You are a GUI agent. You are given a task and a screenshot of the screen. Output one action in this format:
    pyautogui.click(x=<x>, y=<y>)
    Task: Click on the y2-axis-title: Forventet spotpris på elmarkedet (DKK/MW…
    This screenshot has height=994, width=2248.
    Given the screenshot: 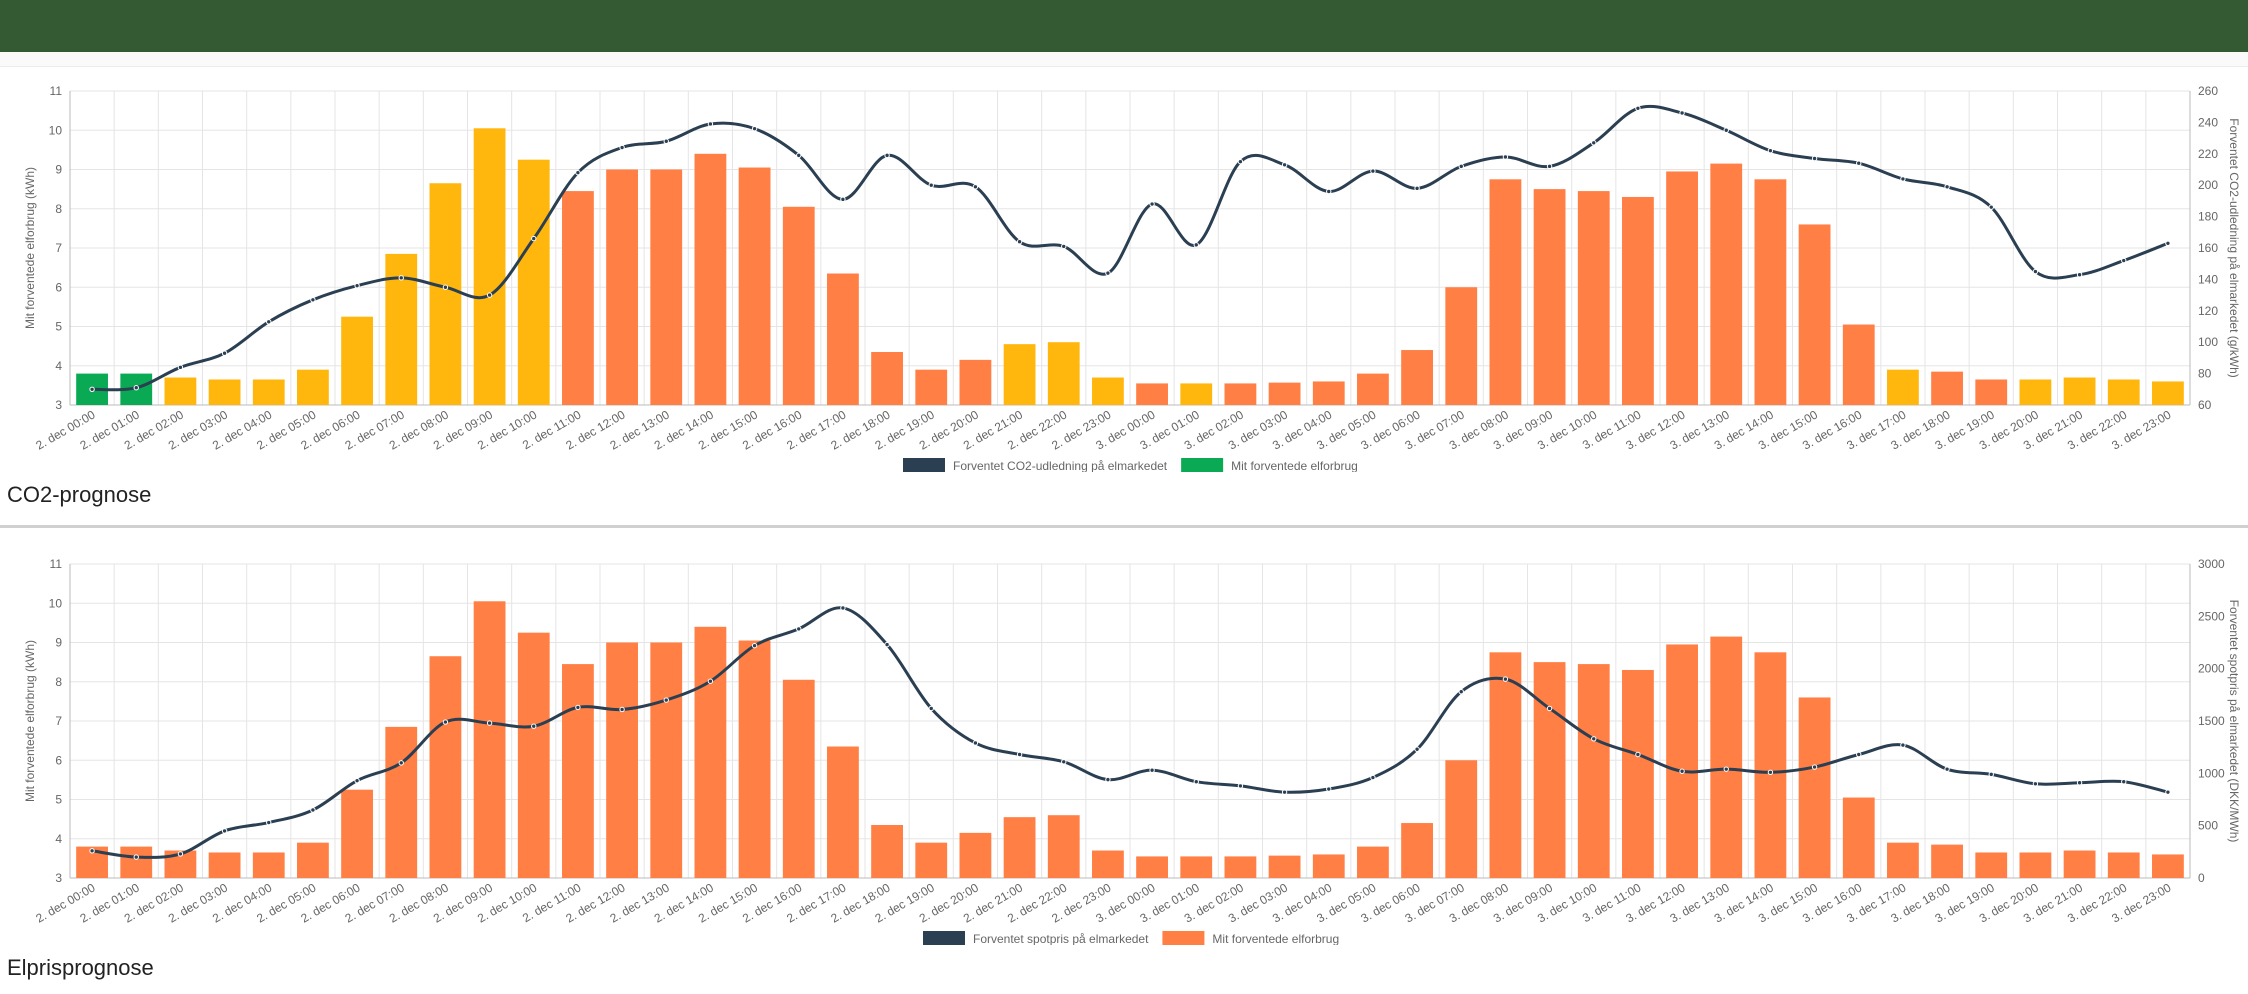 What is the action you would take?
    pyautogui.click(x=2234, y=721)
    